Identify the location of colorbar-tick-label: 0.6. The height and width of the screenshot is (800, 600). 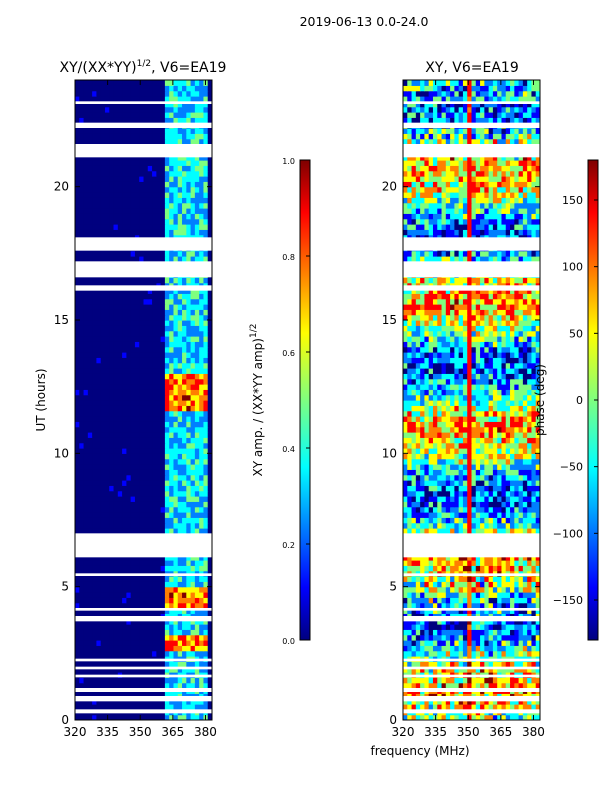
(288, 353).